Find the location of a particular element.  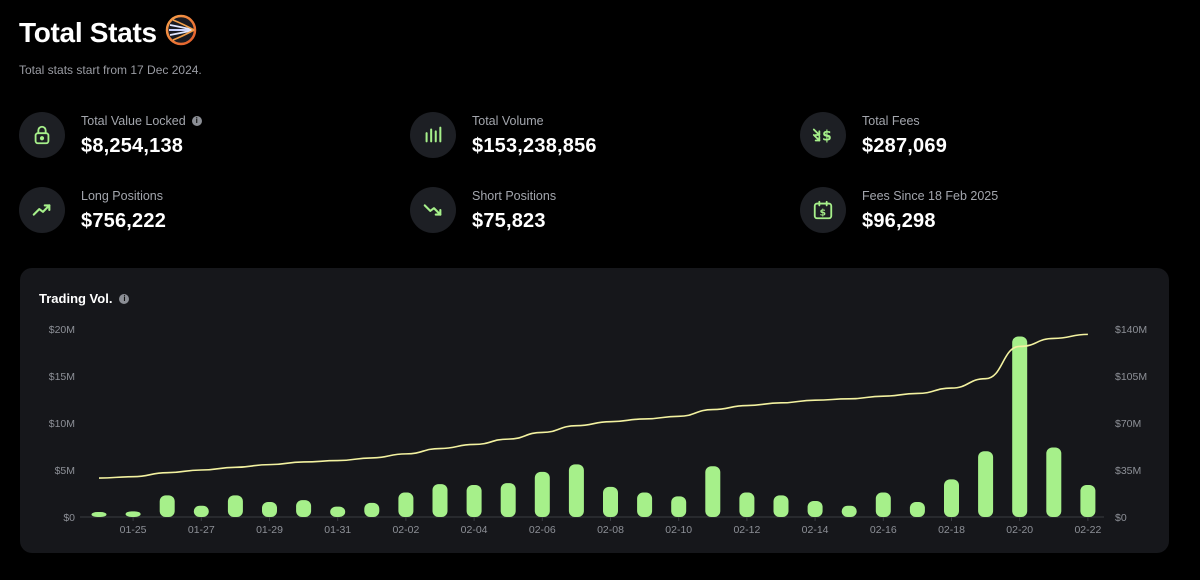

orbit-logo-icon is located at coordinates (181, 32).